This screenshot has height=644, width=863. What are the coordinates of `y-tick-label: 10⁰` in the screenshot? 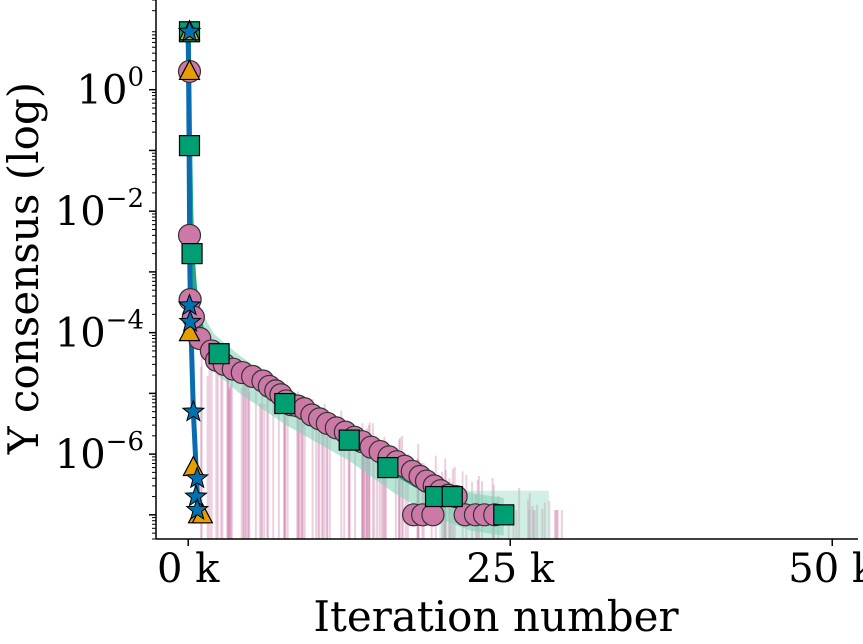 It's located at (110, 88).